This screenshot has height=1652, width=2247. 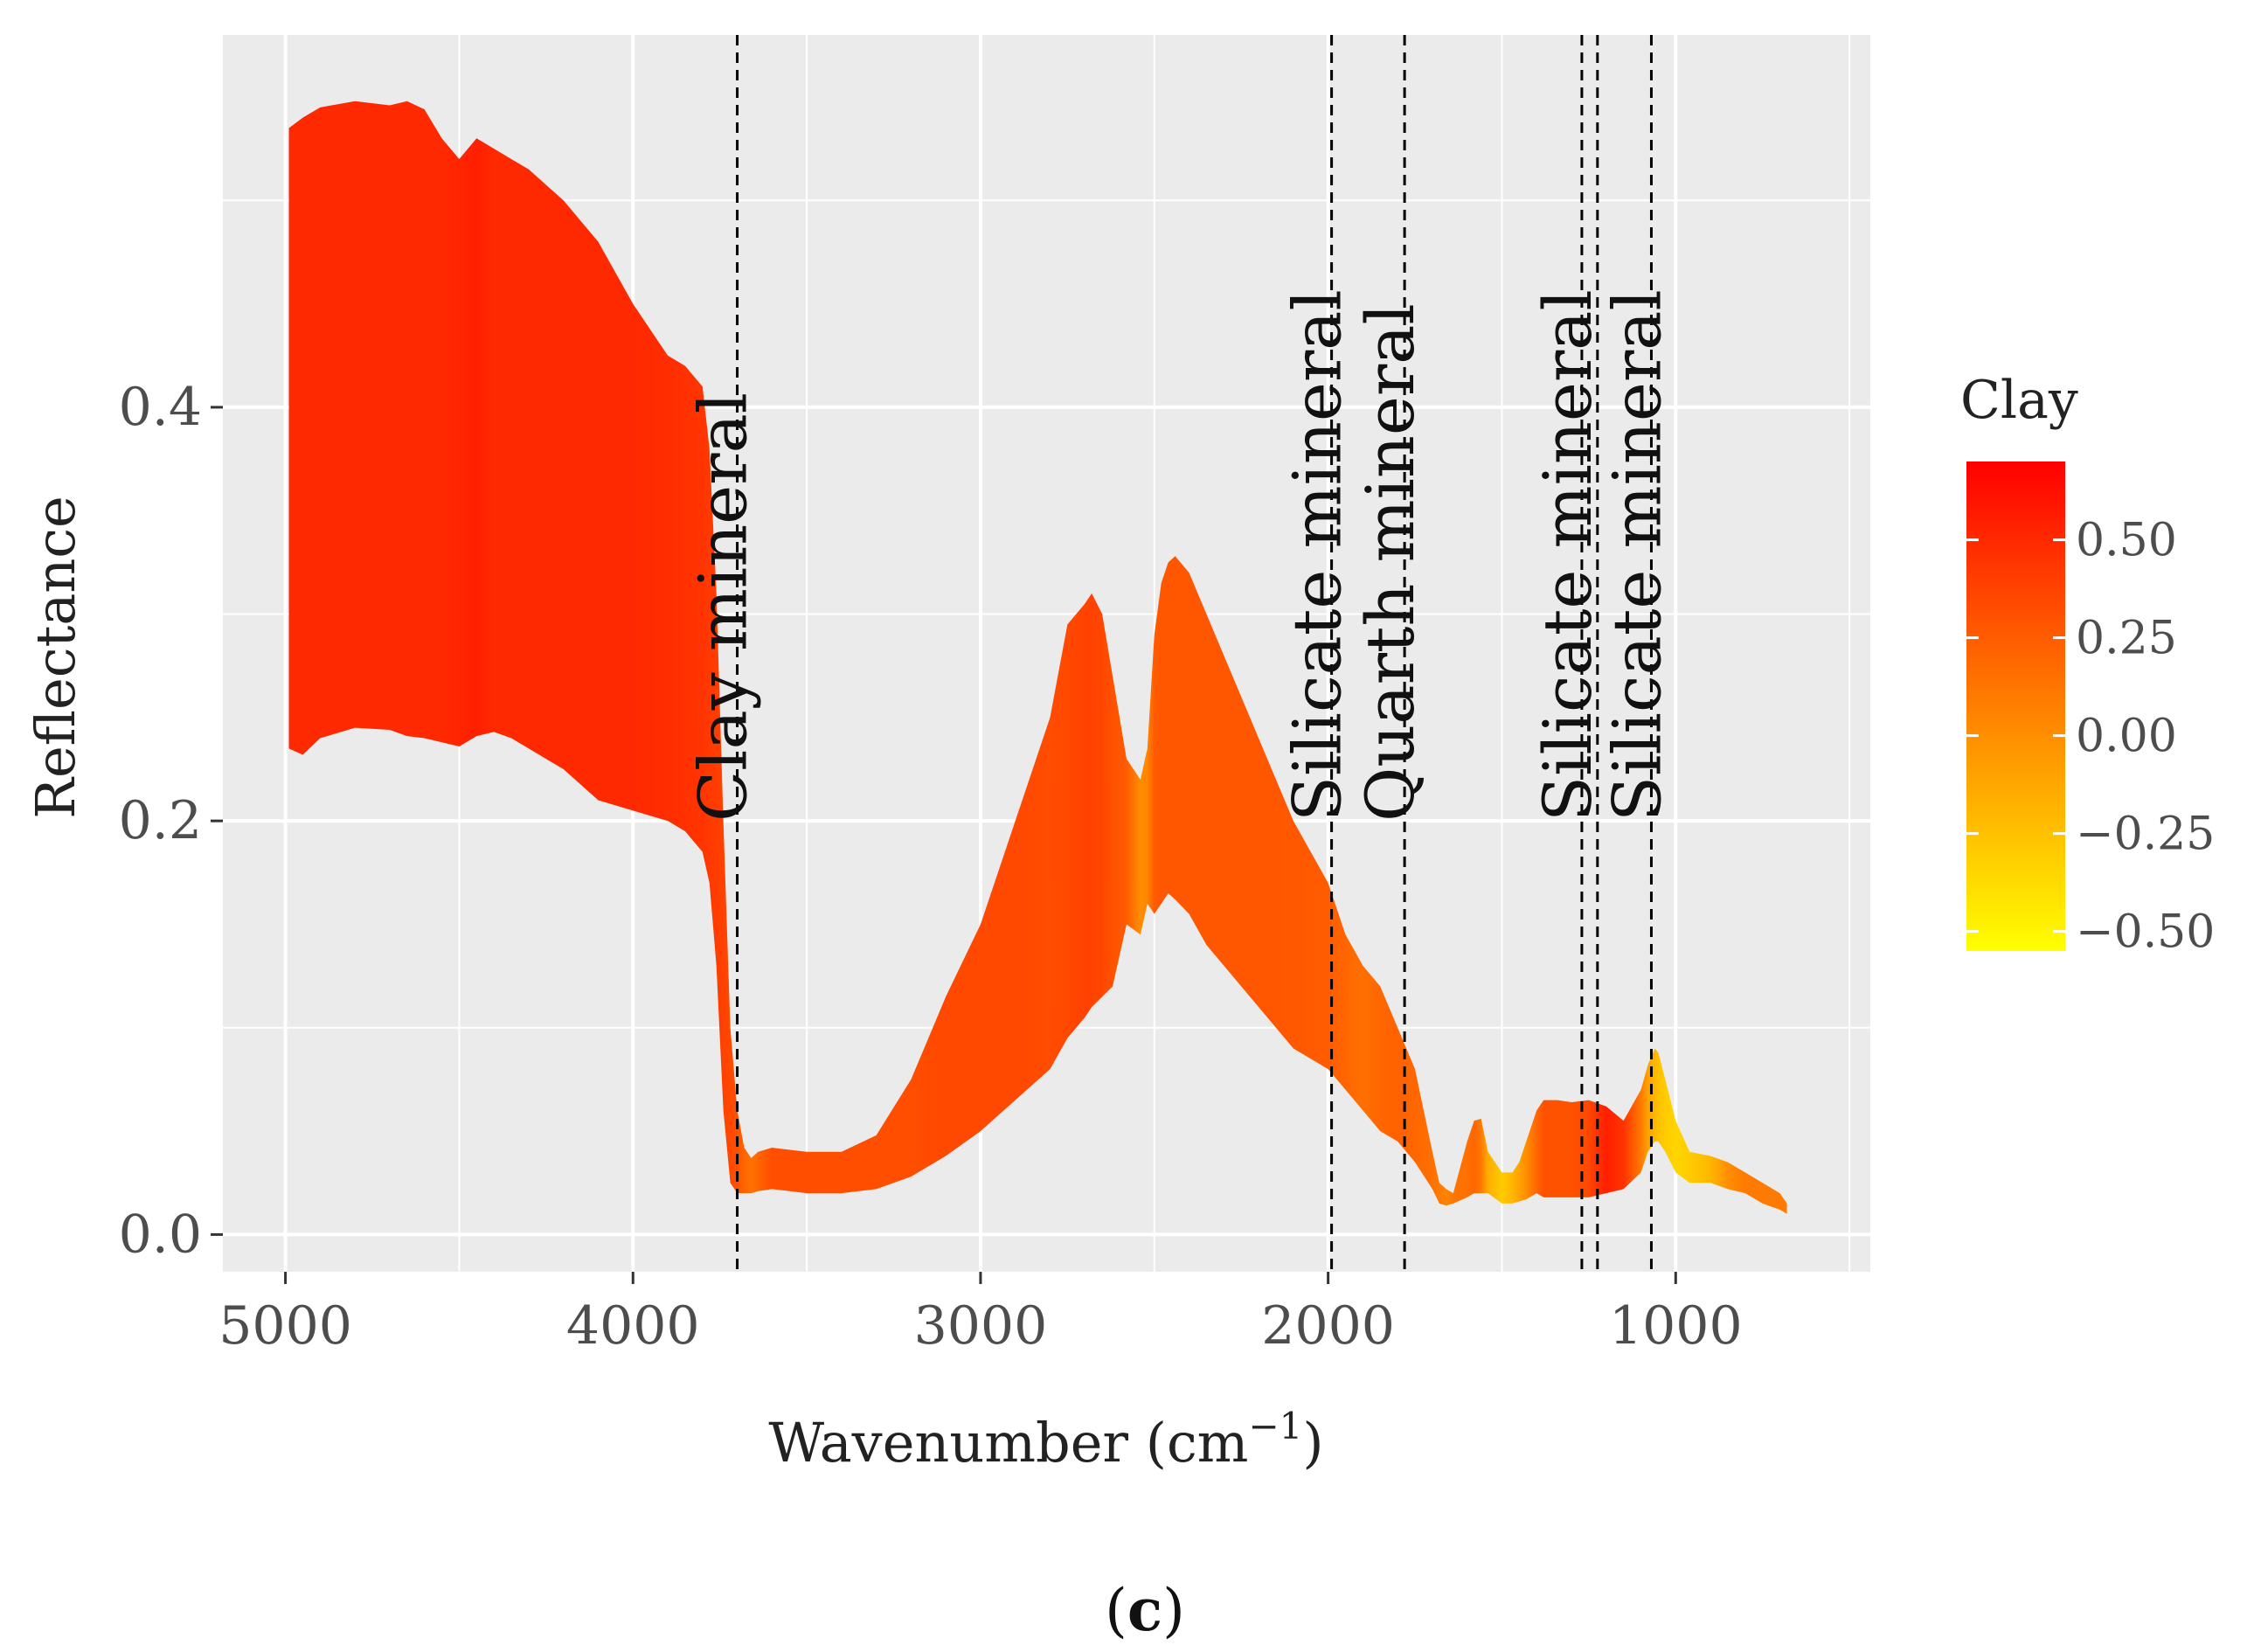 I want to click on legend-tick-label: 0.50, so click(x=2126, y=541).